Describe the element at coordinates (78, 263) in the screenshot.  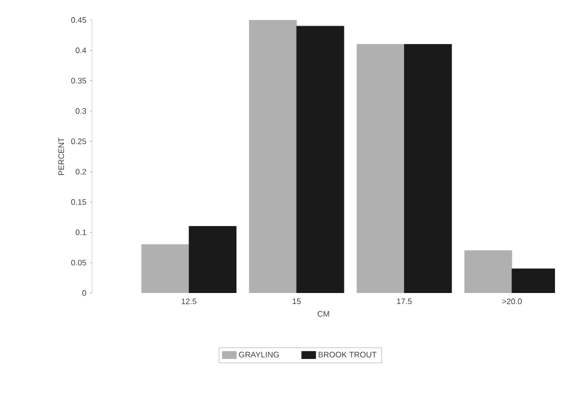
I see `y-tick-label: 0.05` at that location.